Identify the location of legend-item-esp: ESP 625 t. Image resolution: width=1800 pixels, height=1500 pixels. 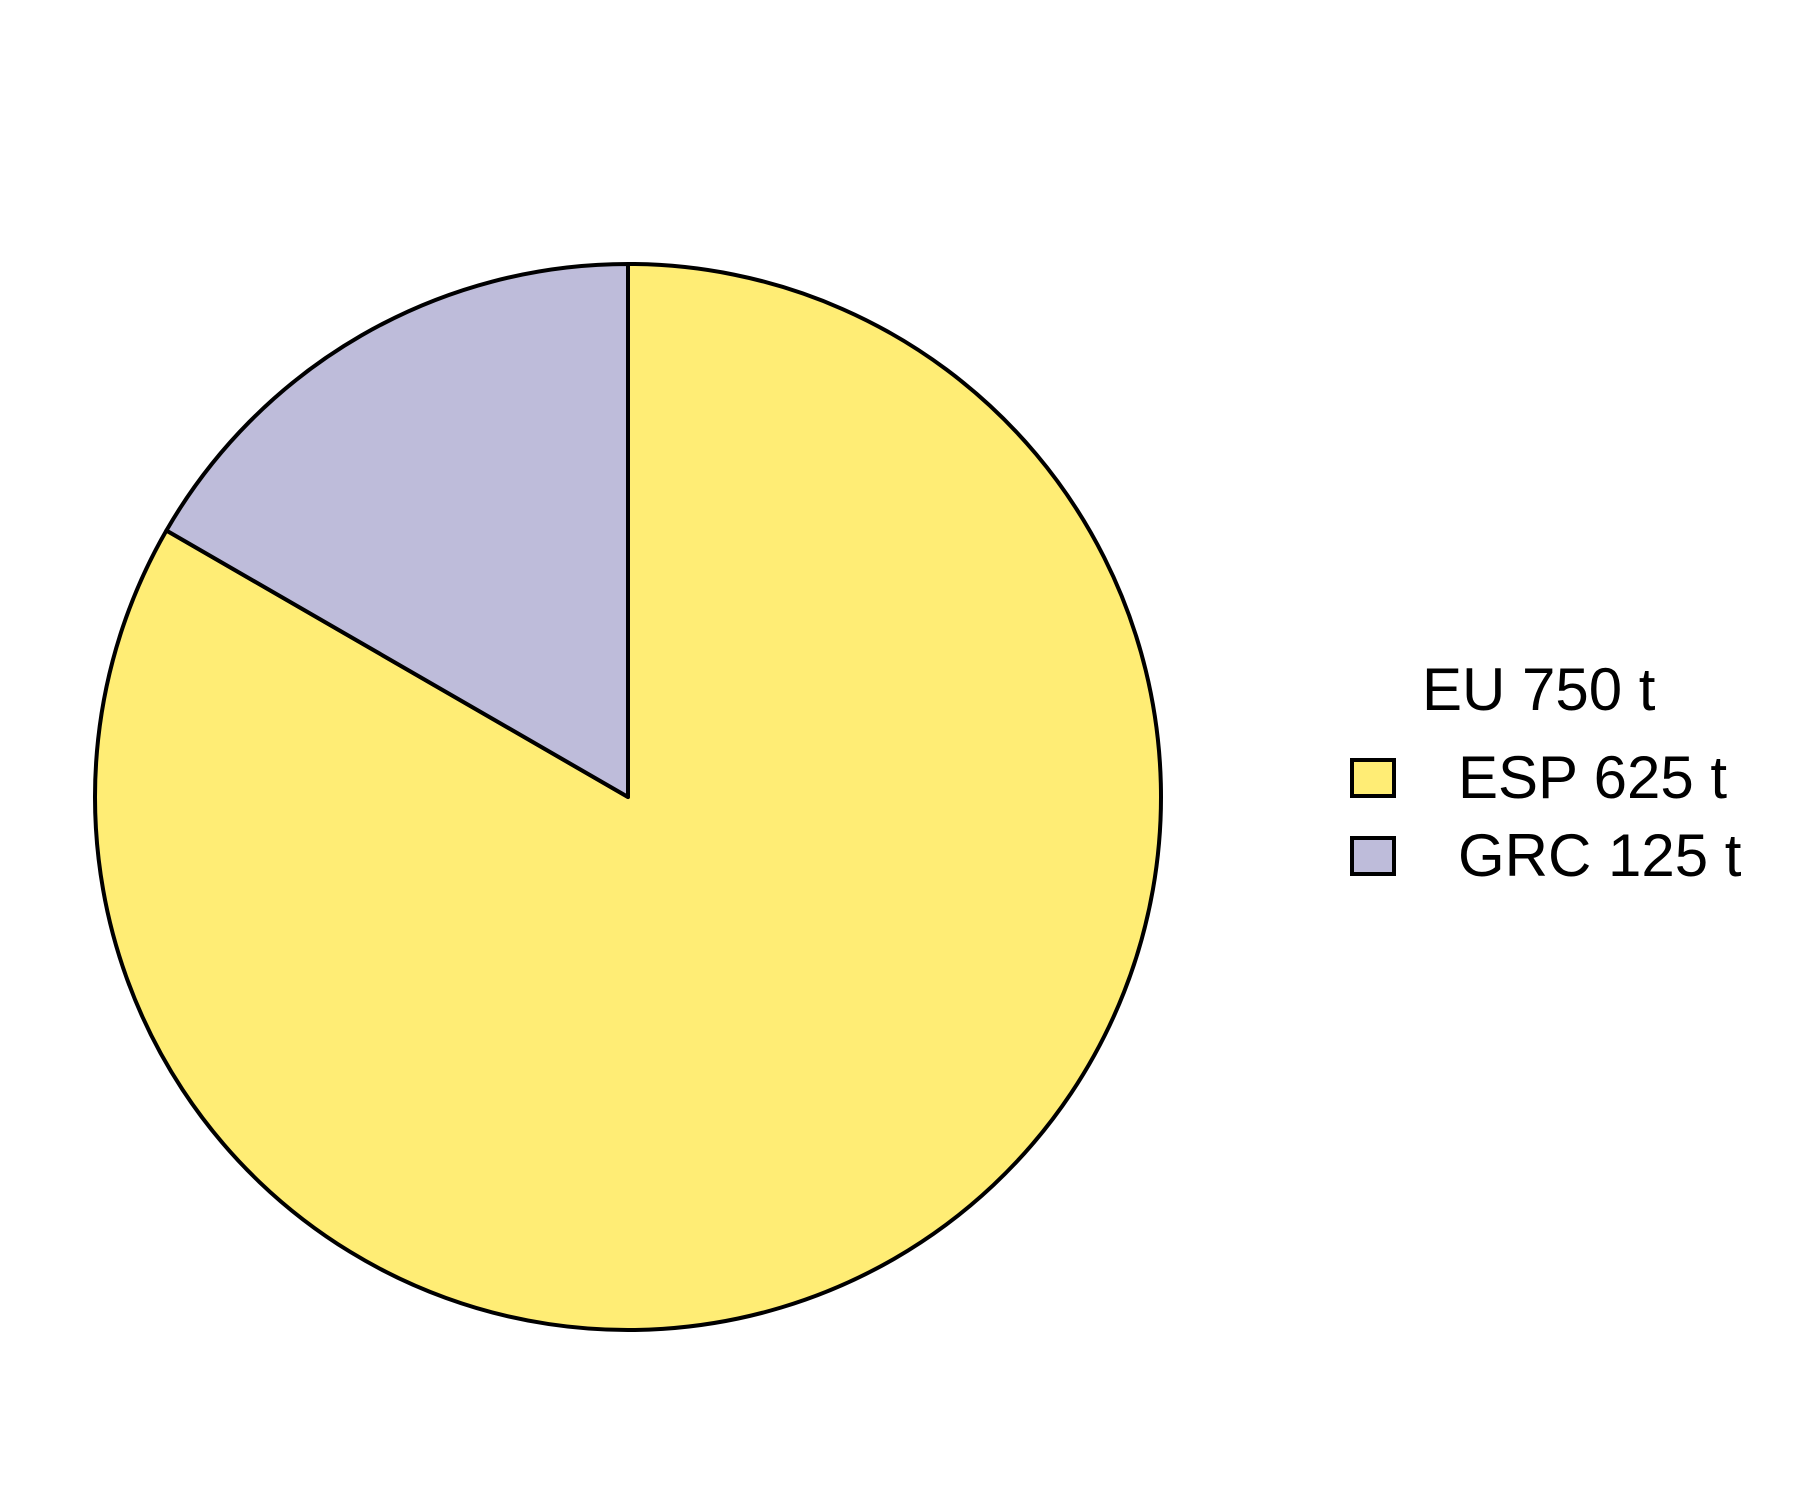
(1545, 778).